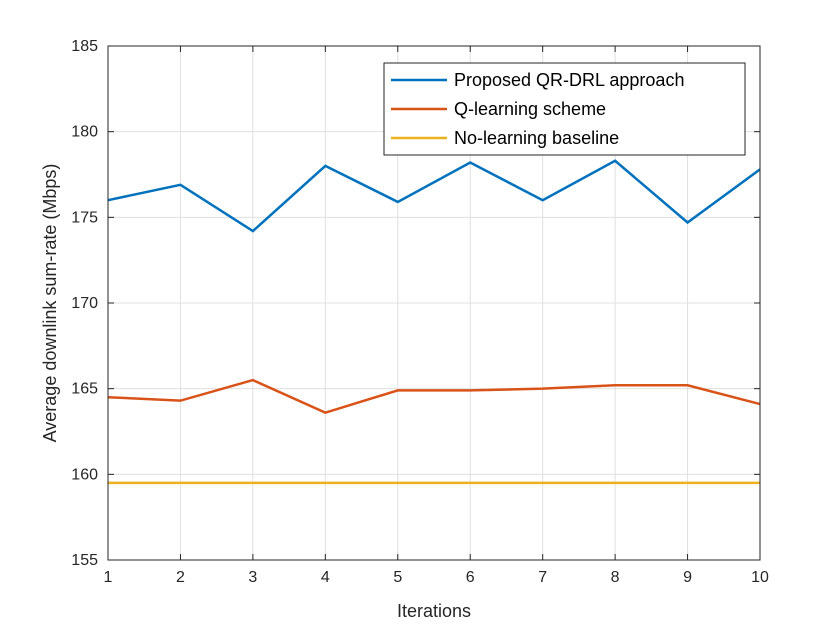 Image resolution: width=840 pixels, height=630 pixels. Describe the element at coordinates (84, 132) in the screenshot. I see `y-tick-label: 180` at that location.